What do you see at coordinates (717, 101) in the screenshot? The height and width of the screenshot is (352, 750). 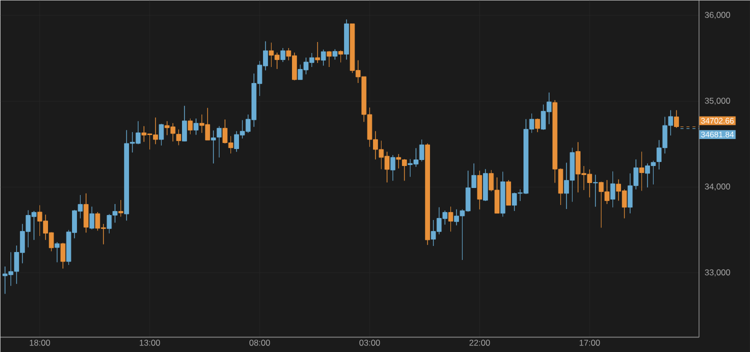 I see `y-tick-label: 35,000` at bounding box center [717, 101].